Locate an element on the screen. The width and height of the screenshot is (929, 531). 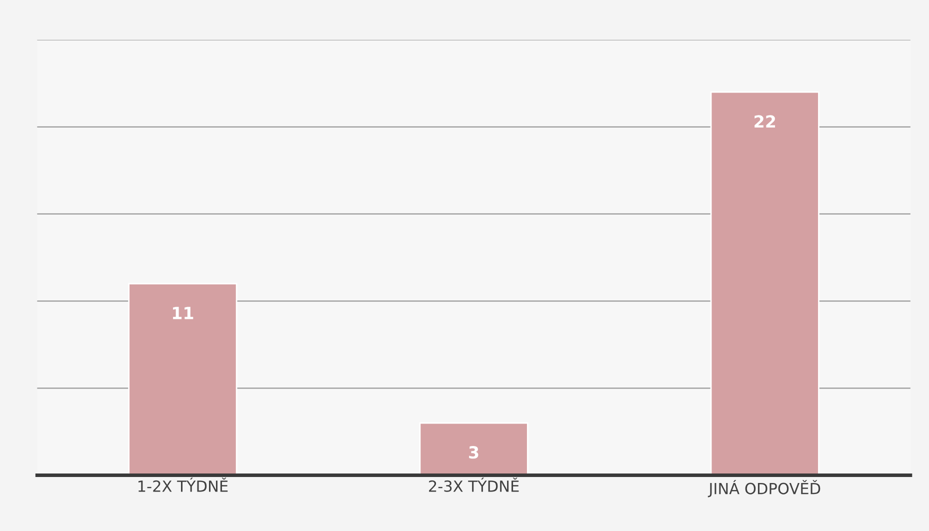
data-label: 3 is located at coordinates (473, 452).